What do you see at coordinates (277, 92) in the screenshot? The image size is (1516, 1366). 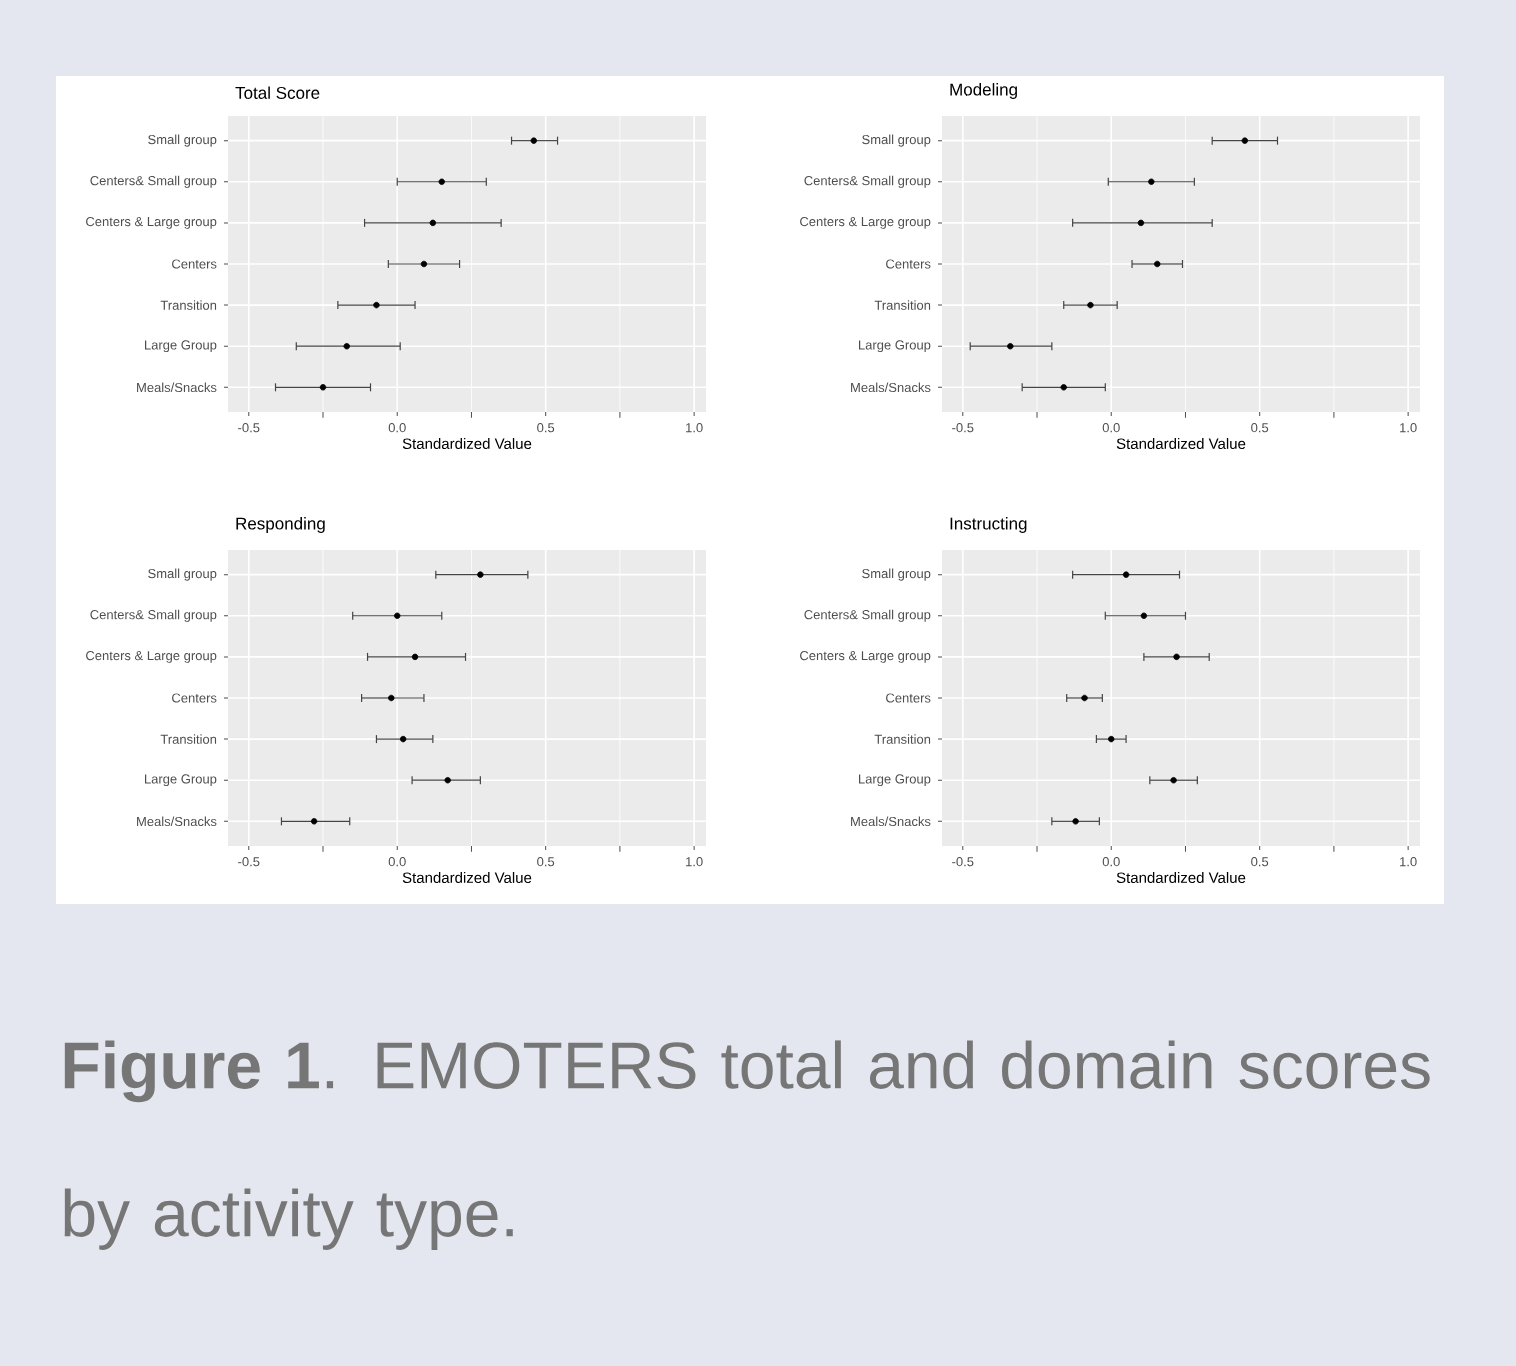 I see `chart-title: Total Score` at bounding box center [277, 92].